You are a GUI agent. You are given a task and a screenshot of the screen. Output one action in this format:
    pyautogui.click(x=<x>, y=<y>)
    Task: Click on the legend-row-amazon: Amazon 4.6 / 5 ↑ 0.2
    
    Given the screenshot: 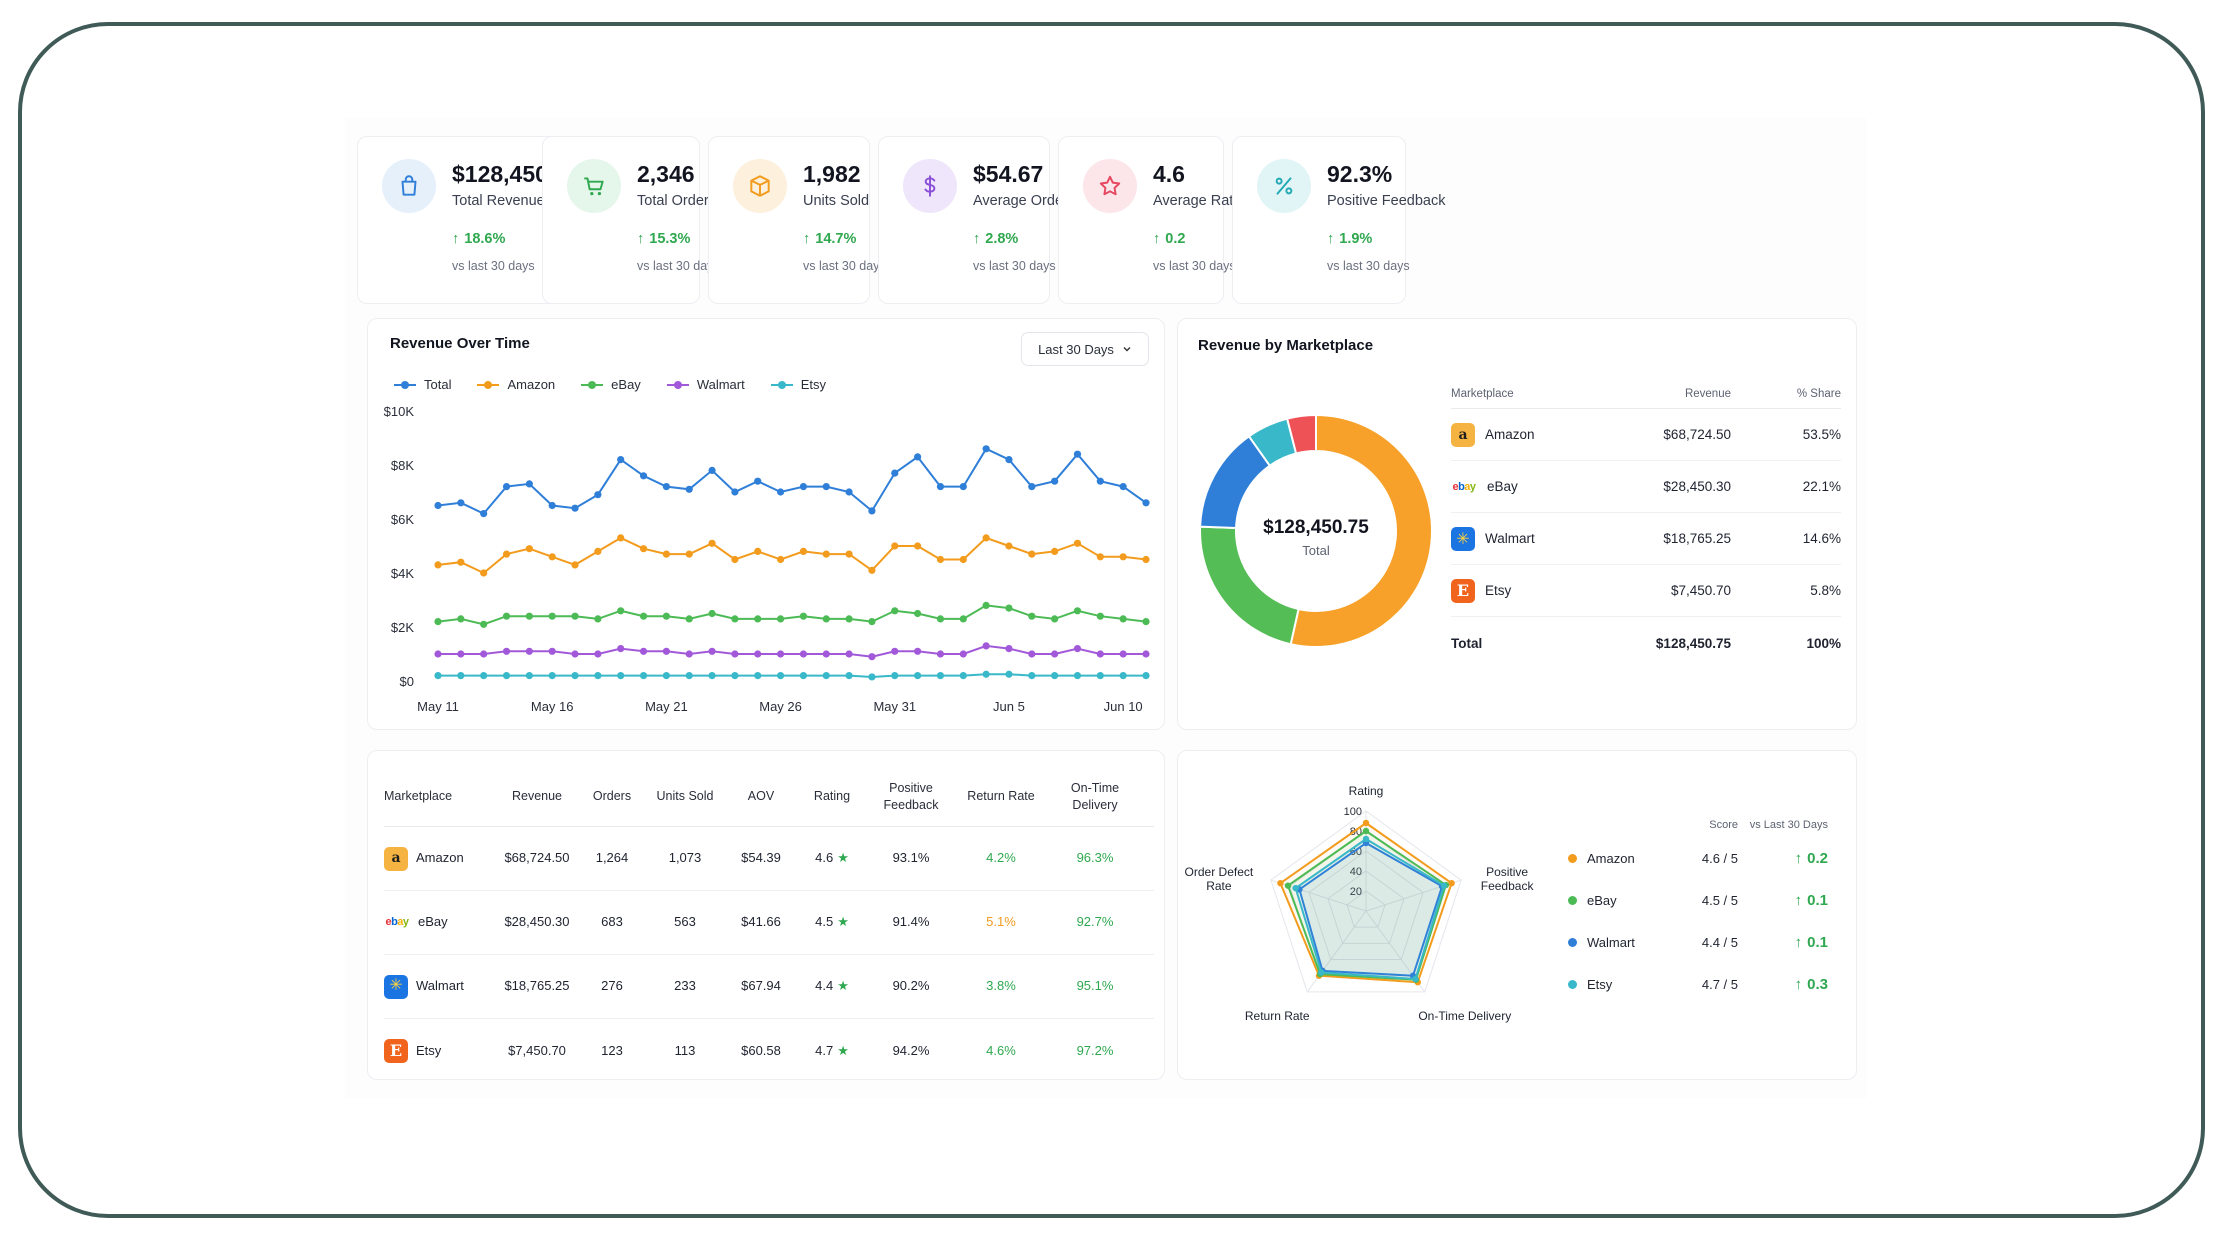 What is the action you would take?
    pyautogui.click(x=1703, y=858)
    